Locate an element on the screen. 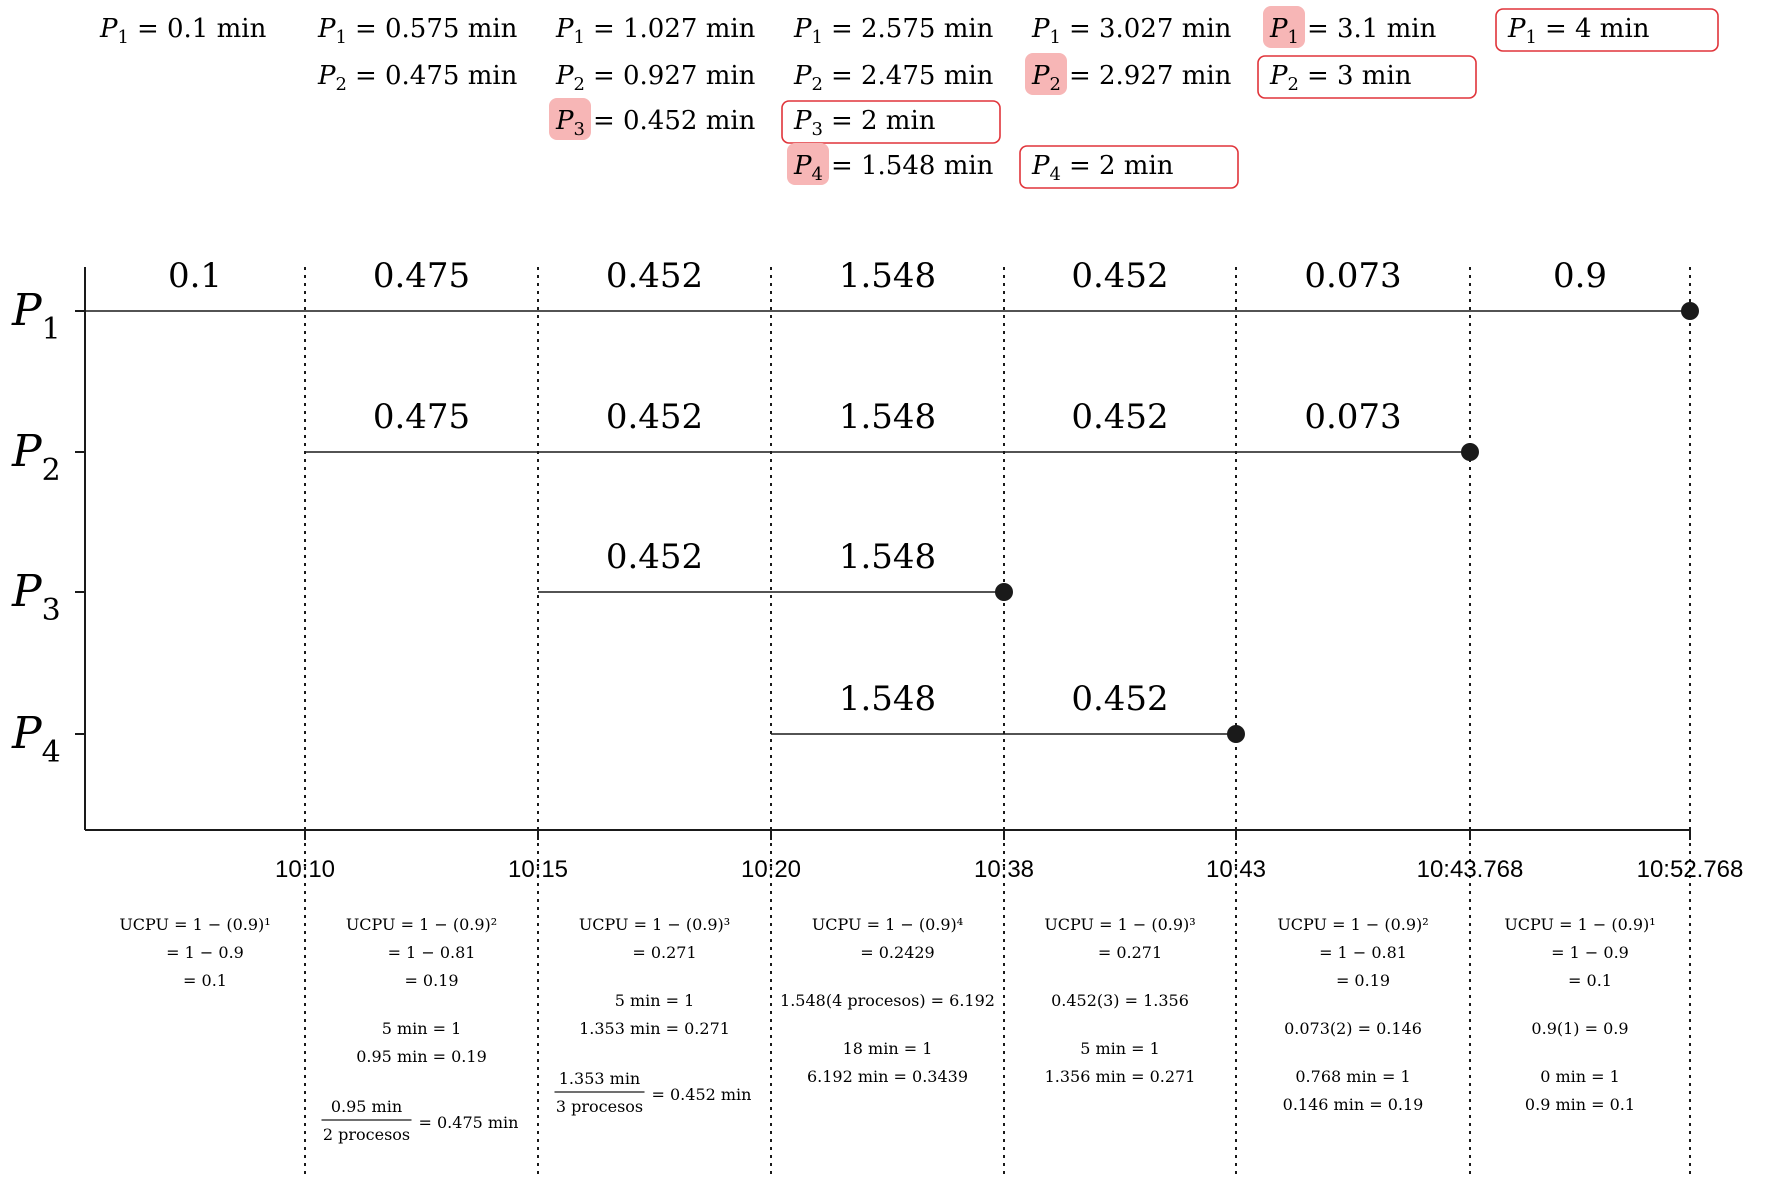  time-expression: P2 = 0.475 min is located at coordinates (417, 78).